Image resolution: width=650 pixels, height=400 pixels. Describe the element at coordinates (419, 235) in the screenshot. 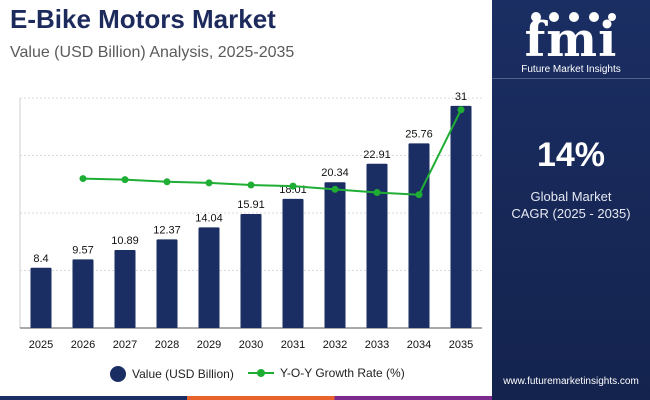

I see `bar-2034` at that location.